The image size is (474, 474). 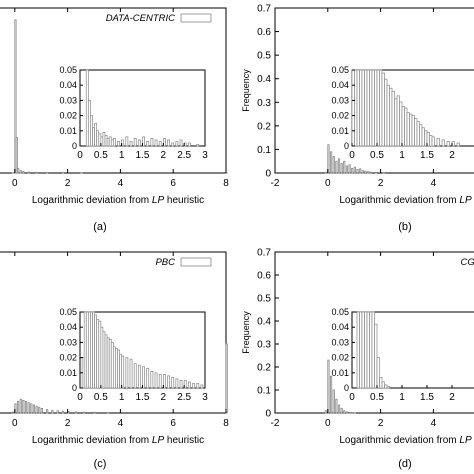 I want to click on inset-x-tick-label: 2.5, so click(x=184, y=155).